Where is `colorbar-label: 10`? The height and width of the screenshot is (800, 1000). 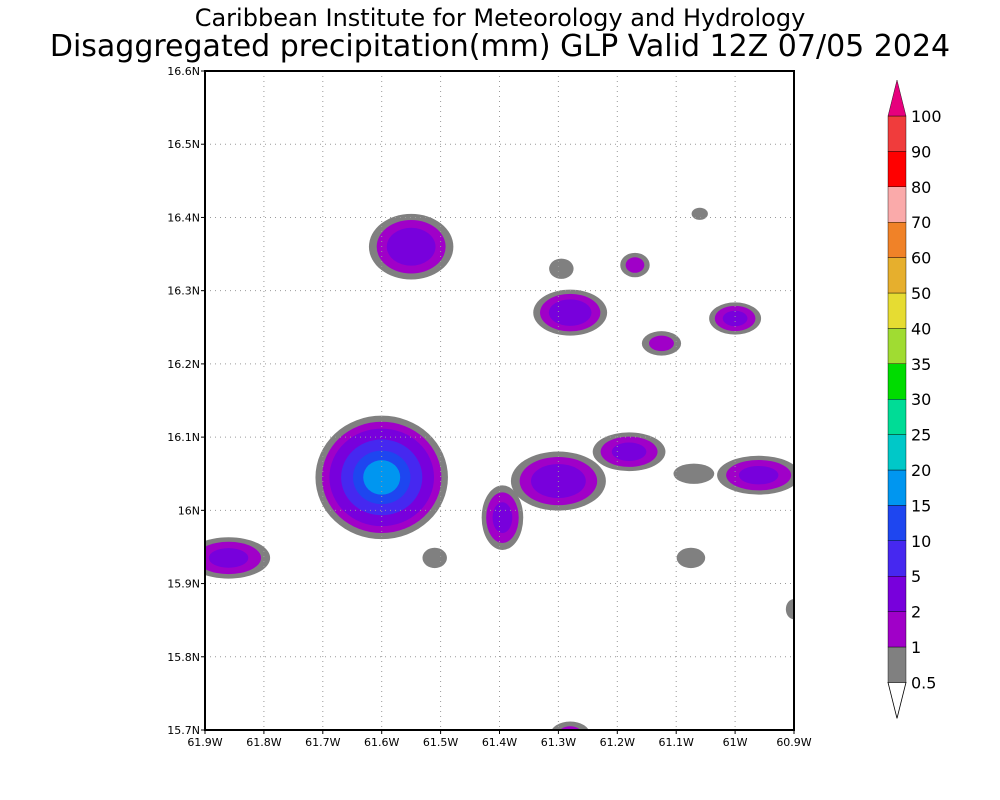 colorbar-label: 10 is located at coordinates (921, 541).